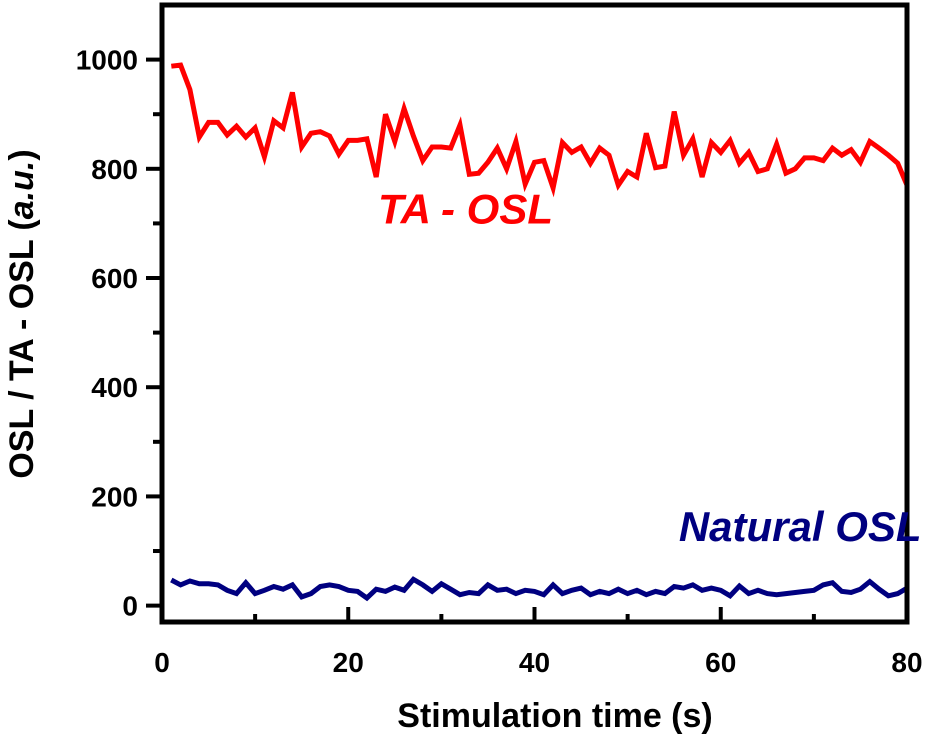  Describe the element at coordinates (114, 278) in the screenshot. I see `y-tick-label: 600` at that location.